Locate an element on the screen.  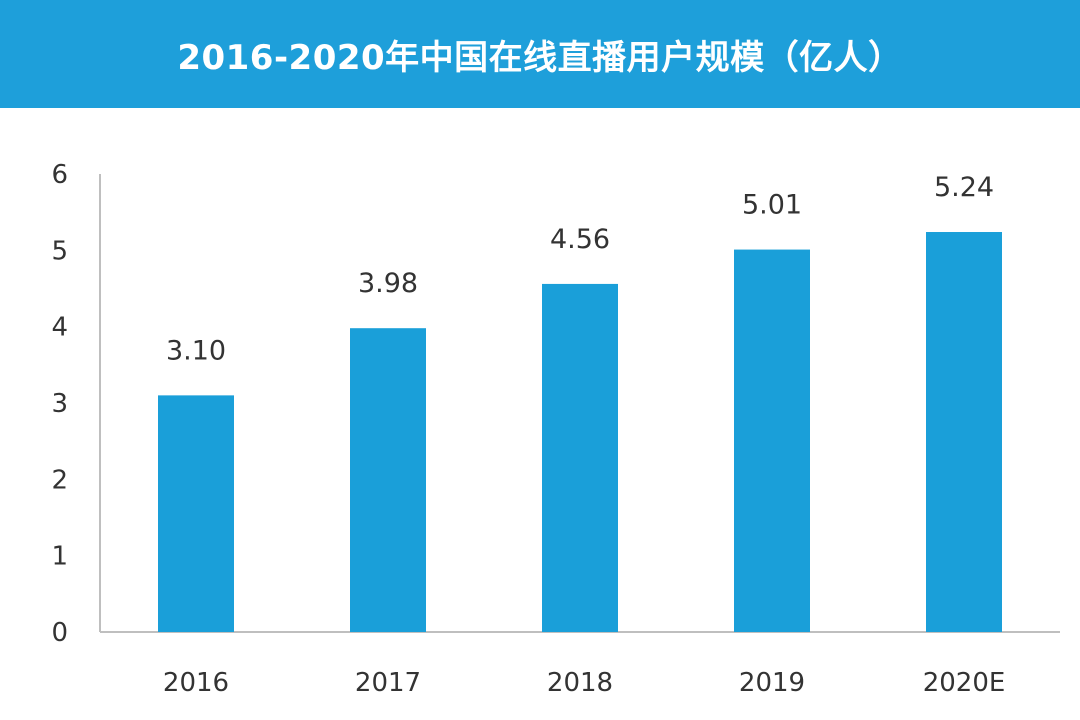
y-tick-label: 0 is located at coordinates (59, 633).